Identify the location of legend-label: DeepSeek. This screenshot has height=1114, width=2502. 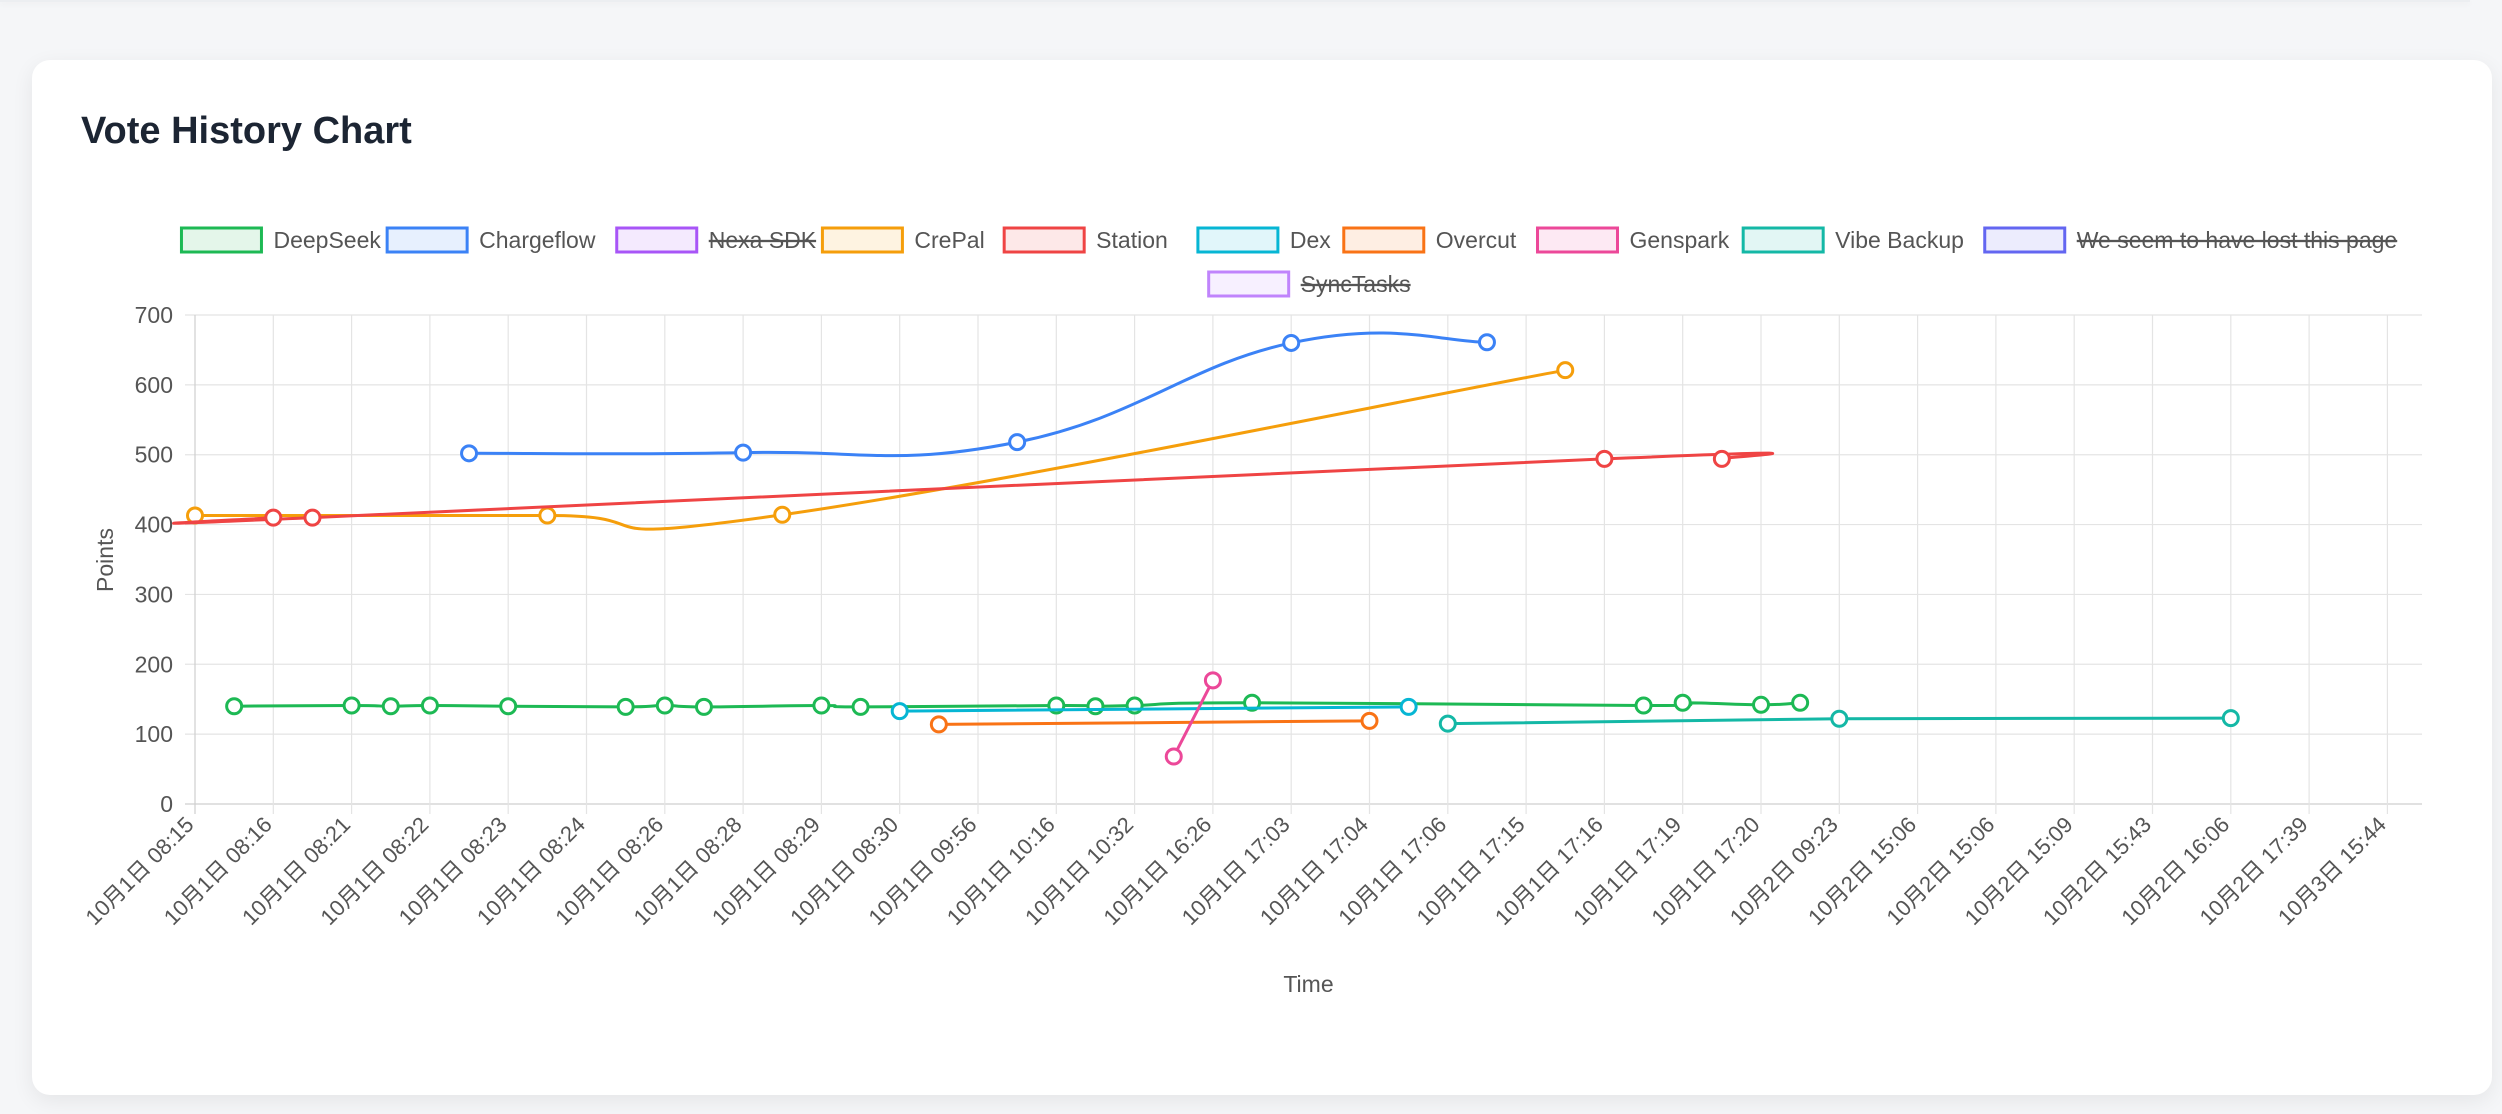
(327, 240).